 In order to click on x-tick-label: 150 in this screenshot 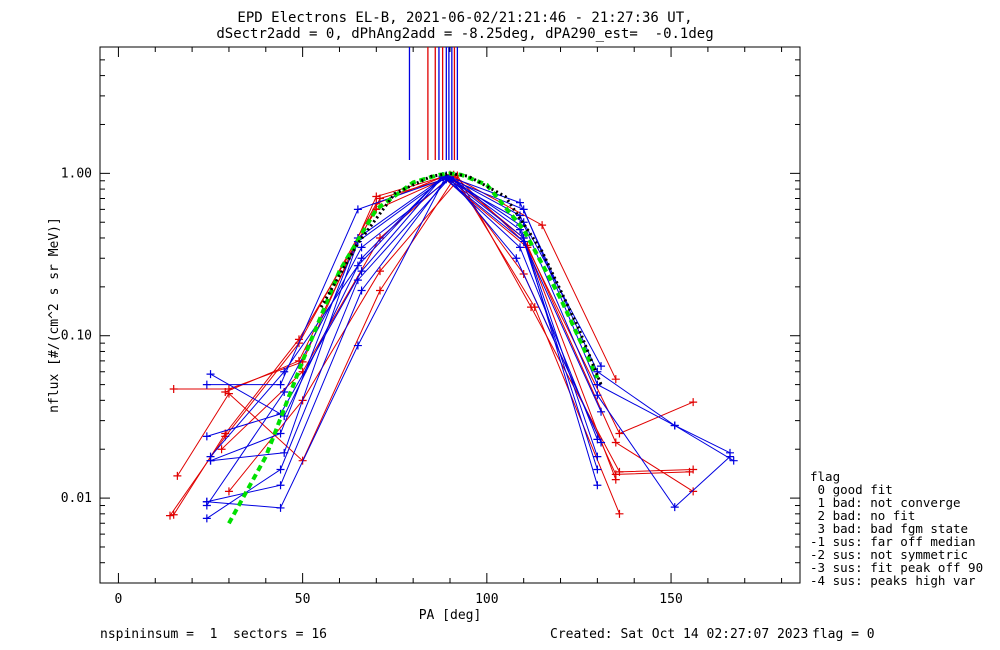, I will do `click(670, 599)`.